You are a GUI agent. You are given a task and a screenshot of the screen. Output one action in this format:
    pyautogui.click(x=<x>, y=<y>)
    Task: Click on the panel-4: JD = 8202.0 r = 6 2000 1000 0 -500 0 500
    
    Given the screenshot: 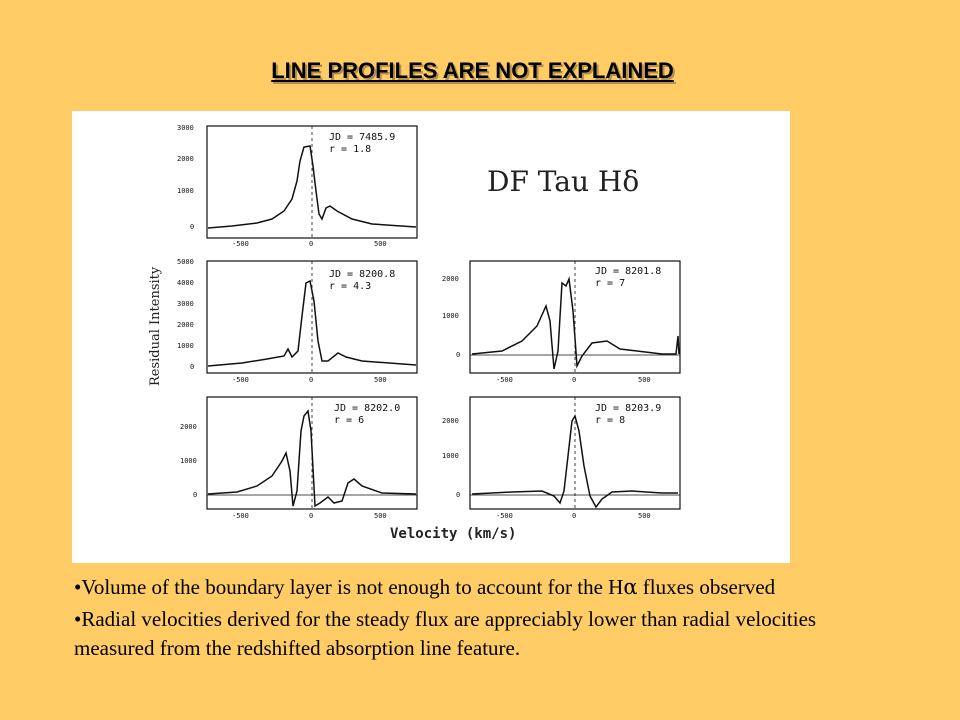 What is the action you would take?
    pyautogui.click(x=299, y=458)
    